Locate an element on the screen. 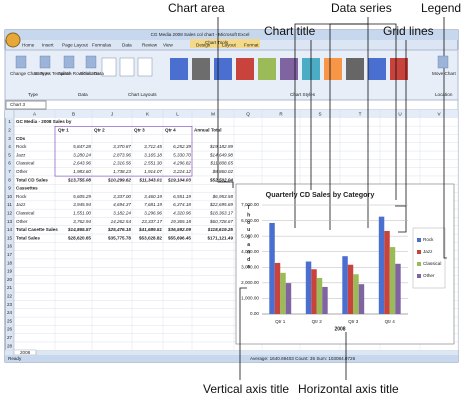 The width and height of the screenshot is (470, 400). cell: $6,953.58 is located at coordinates (223, 196).